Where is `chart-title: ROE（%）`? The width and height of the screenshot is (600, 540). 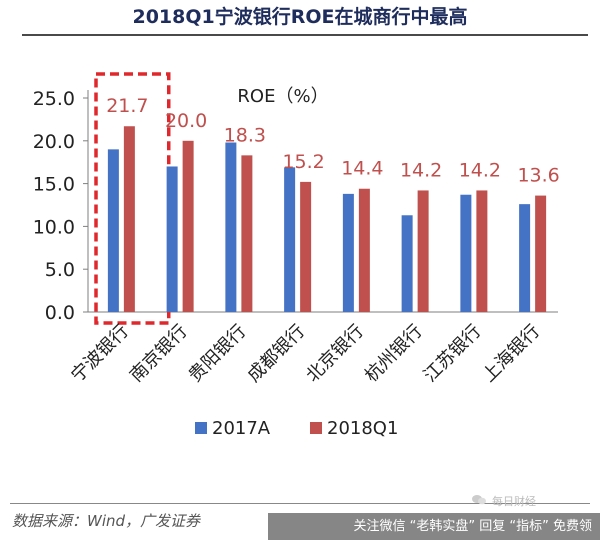
chart-title: ROE（%） is located at coordinates (282, 96).